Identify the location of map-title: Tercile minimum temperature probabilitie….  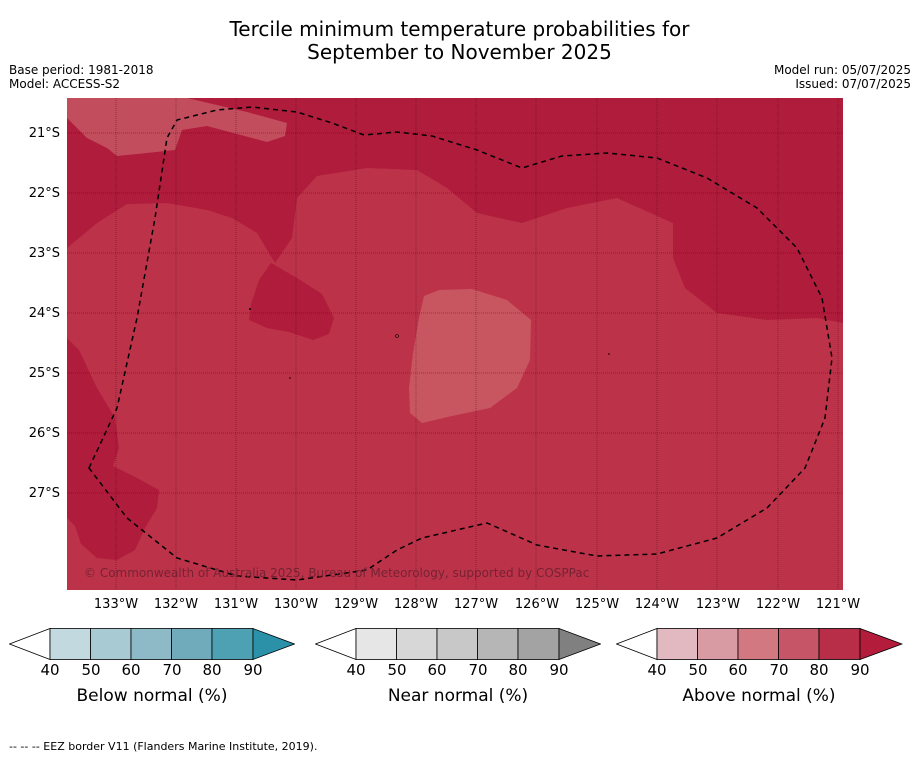
(459, 41).